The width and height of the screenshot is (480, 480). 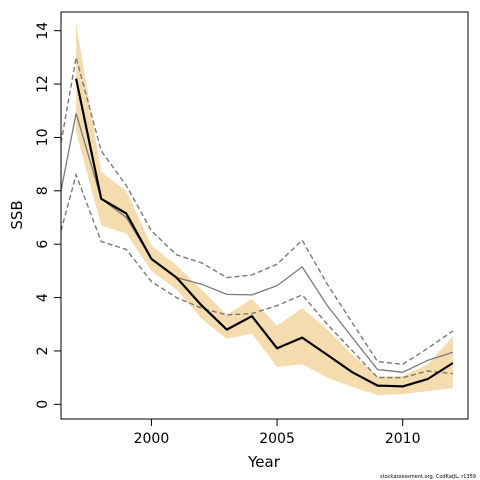 I want to click on y-tick-label: 6, so click(x=43, y=244).